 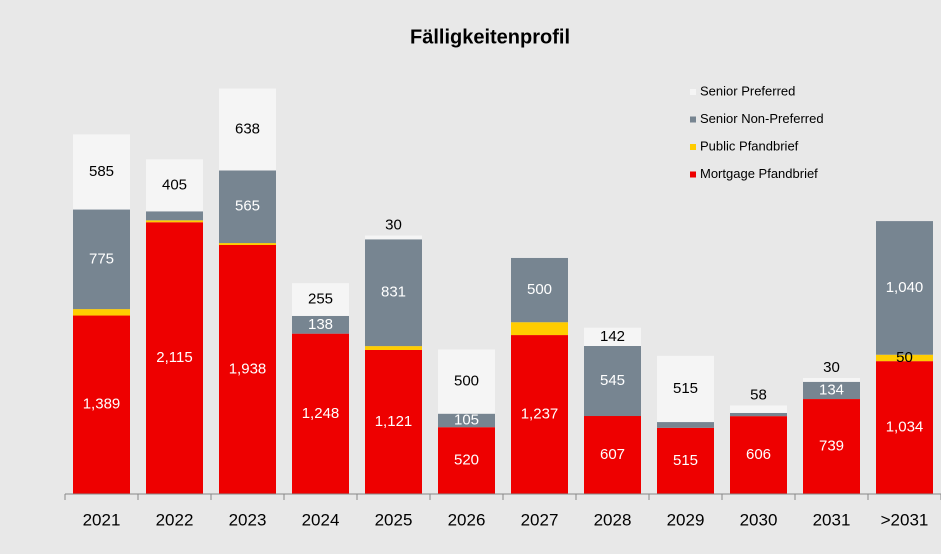 I want to click on x-tick-label: 2026, so click(x=467, y=519).